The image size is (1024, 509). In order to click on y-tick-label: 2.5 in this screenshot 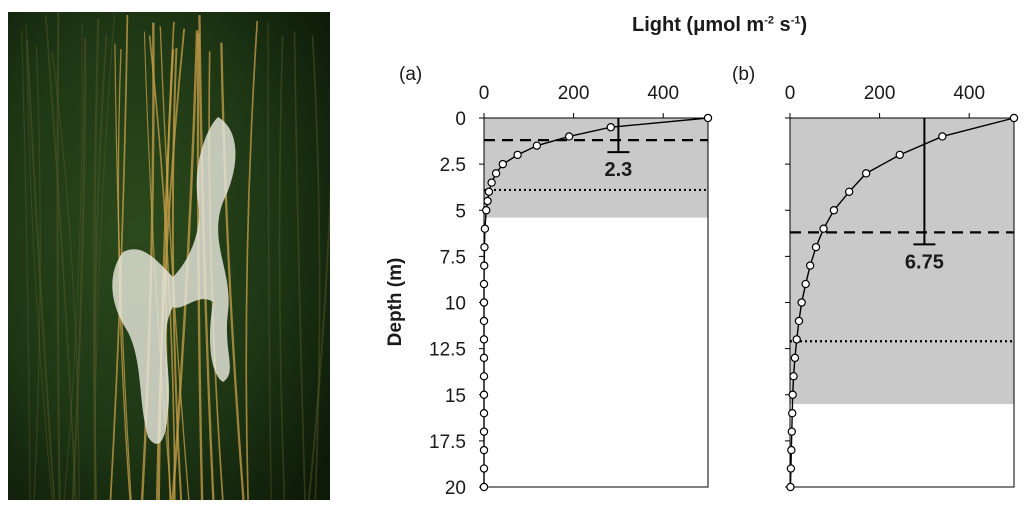, I will do `click(453, 165)`.